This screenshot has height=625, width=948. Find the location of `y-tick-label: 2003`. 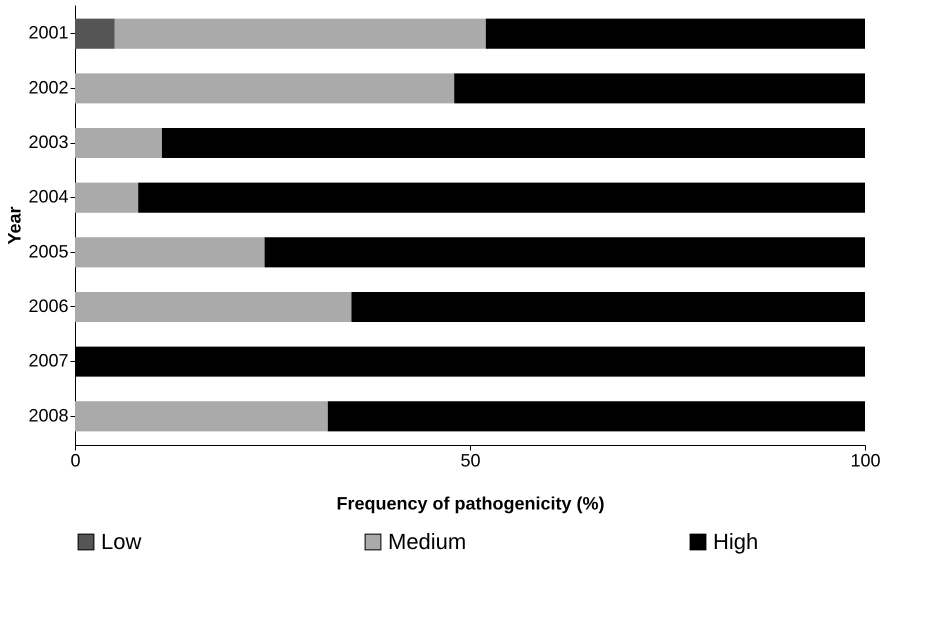

y-tick-label: 2003 is located at coordinates (48, 142).